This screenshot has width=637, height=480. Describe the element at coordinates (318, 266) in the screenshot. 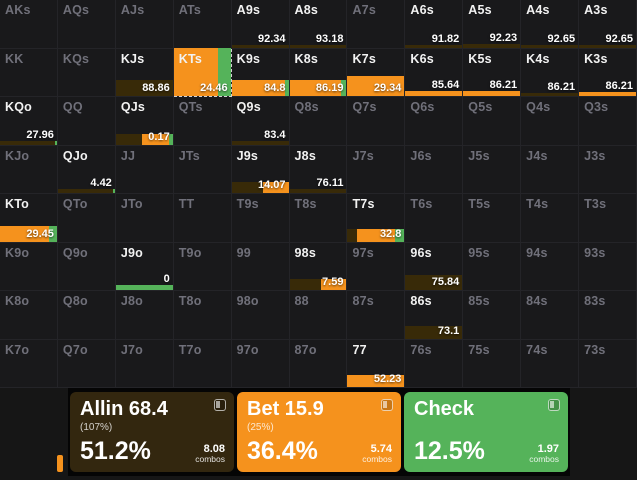

I see `hand-cell-98s: 98s 7.59` at that location.